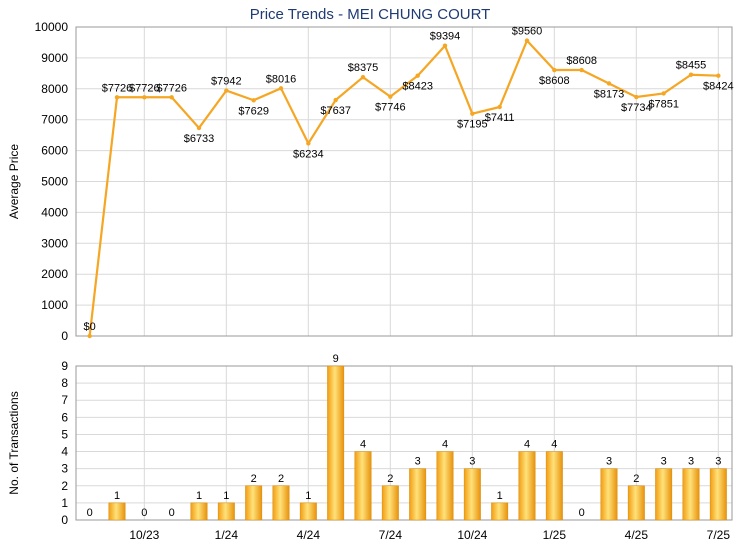 This screenshot has height=550, width=740. I want to click on y-tick-label: 2000, so click(54, 274).